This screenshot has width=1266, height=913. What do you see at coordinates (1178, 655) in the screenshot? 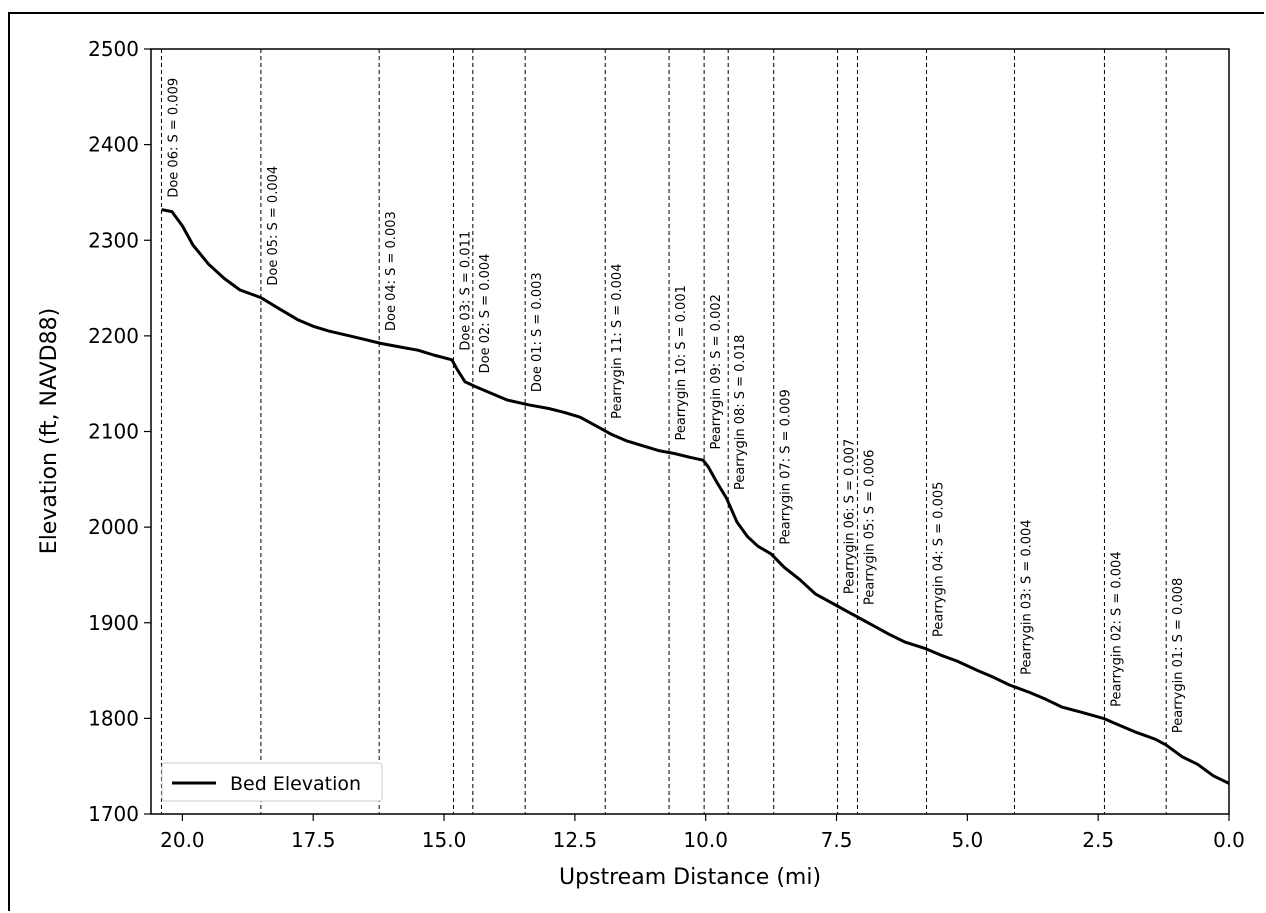
I see `reach-label: Pearrygin 01: S = 0.008` at bounding box center [1178, 655].